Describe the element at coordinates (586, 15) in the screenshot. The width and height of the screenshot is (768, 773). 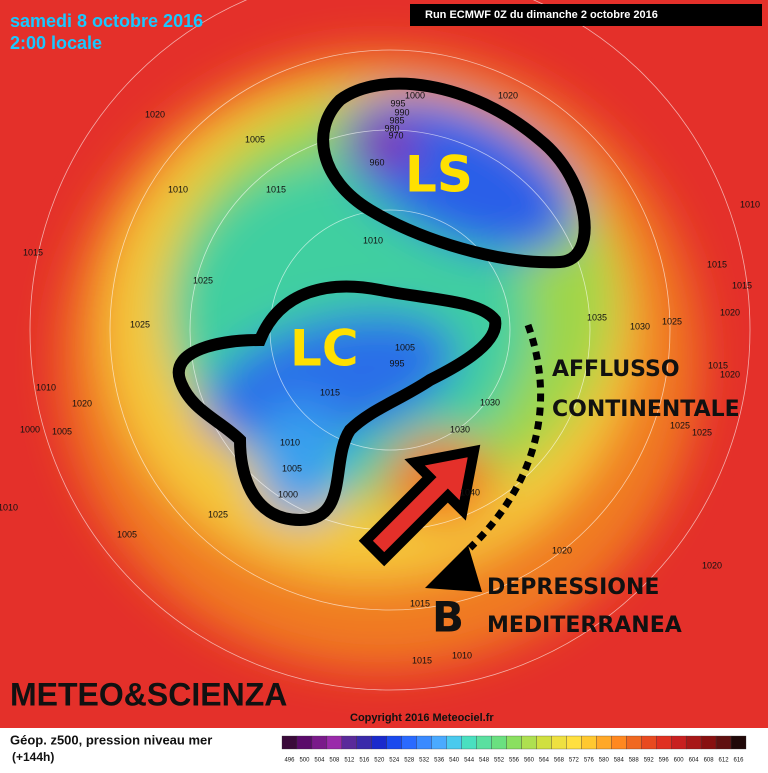
I see `run-box` at that location.